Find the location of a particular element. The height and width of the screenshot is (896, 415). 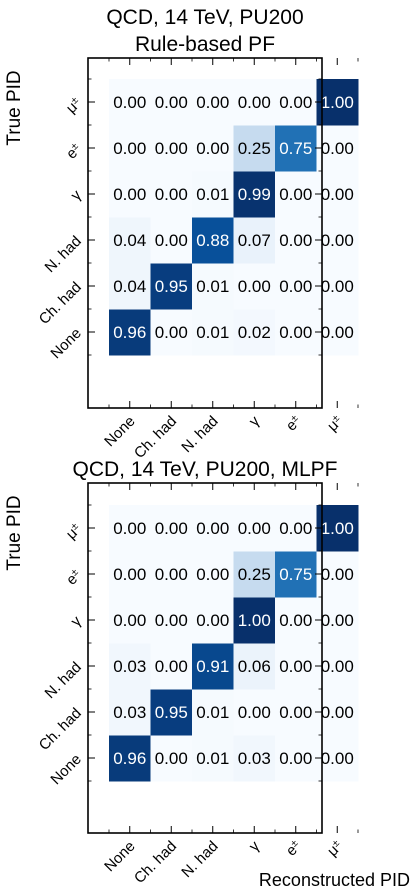

cell-value-label: 0.02 is located at coordinates (254, 332).